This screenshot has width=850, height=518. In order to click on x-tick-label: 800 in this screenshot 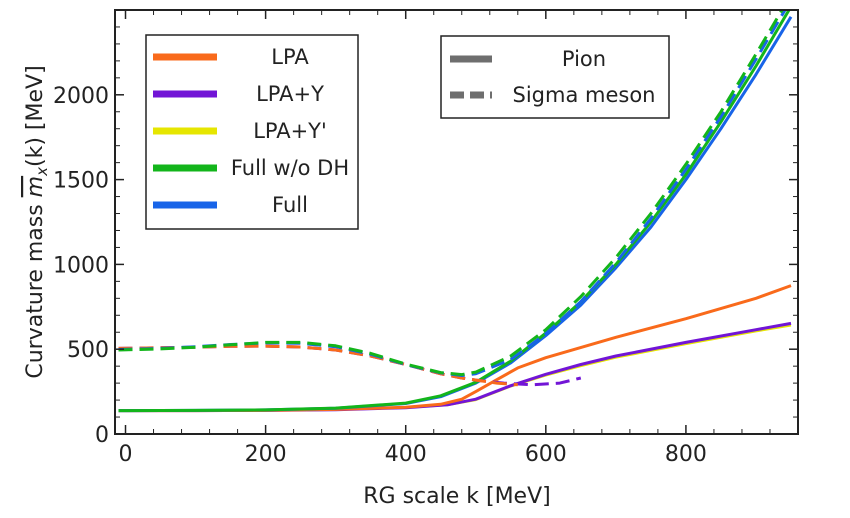, I will do `click(686, 454)`.